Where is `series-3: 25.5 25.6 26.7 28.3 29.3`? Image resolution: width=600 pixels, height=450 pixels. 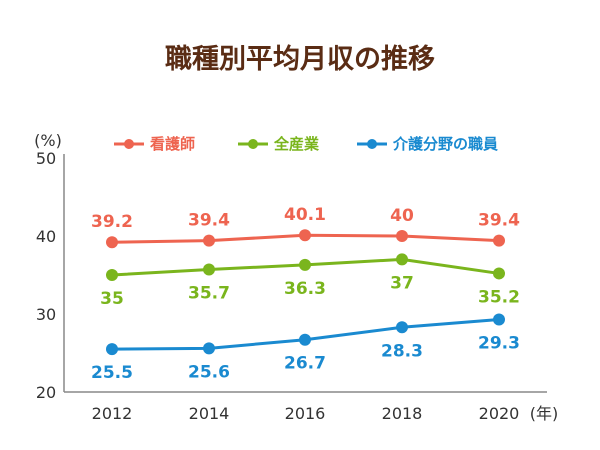
series-3: 25.5 25.6 26.7 28.3 29.3 is located at coordinates (305, 348).